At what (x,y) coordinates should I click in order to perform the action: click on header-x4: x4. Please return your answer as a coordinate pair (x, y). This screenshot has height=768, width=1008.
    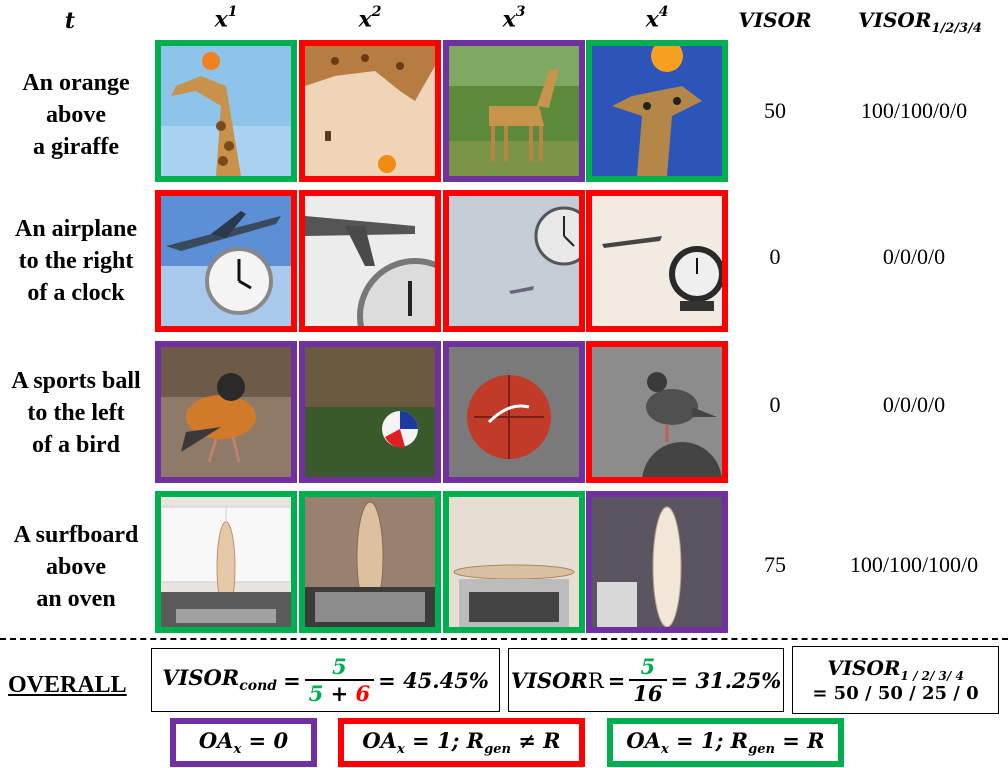
    Looking at the image, I should click on (657, 18).